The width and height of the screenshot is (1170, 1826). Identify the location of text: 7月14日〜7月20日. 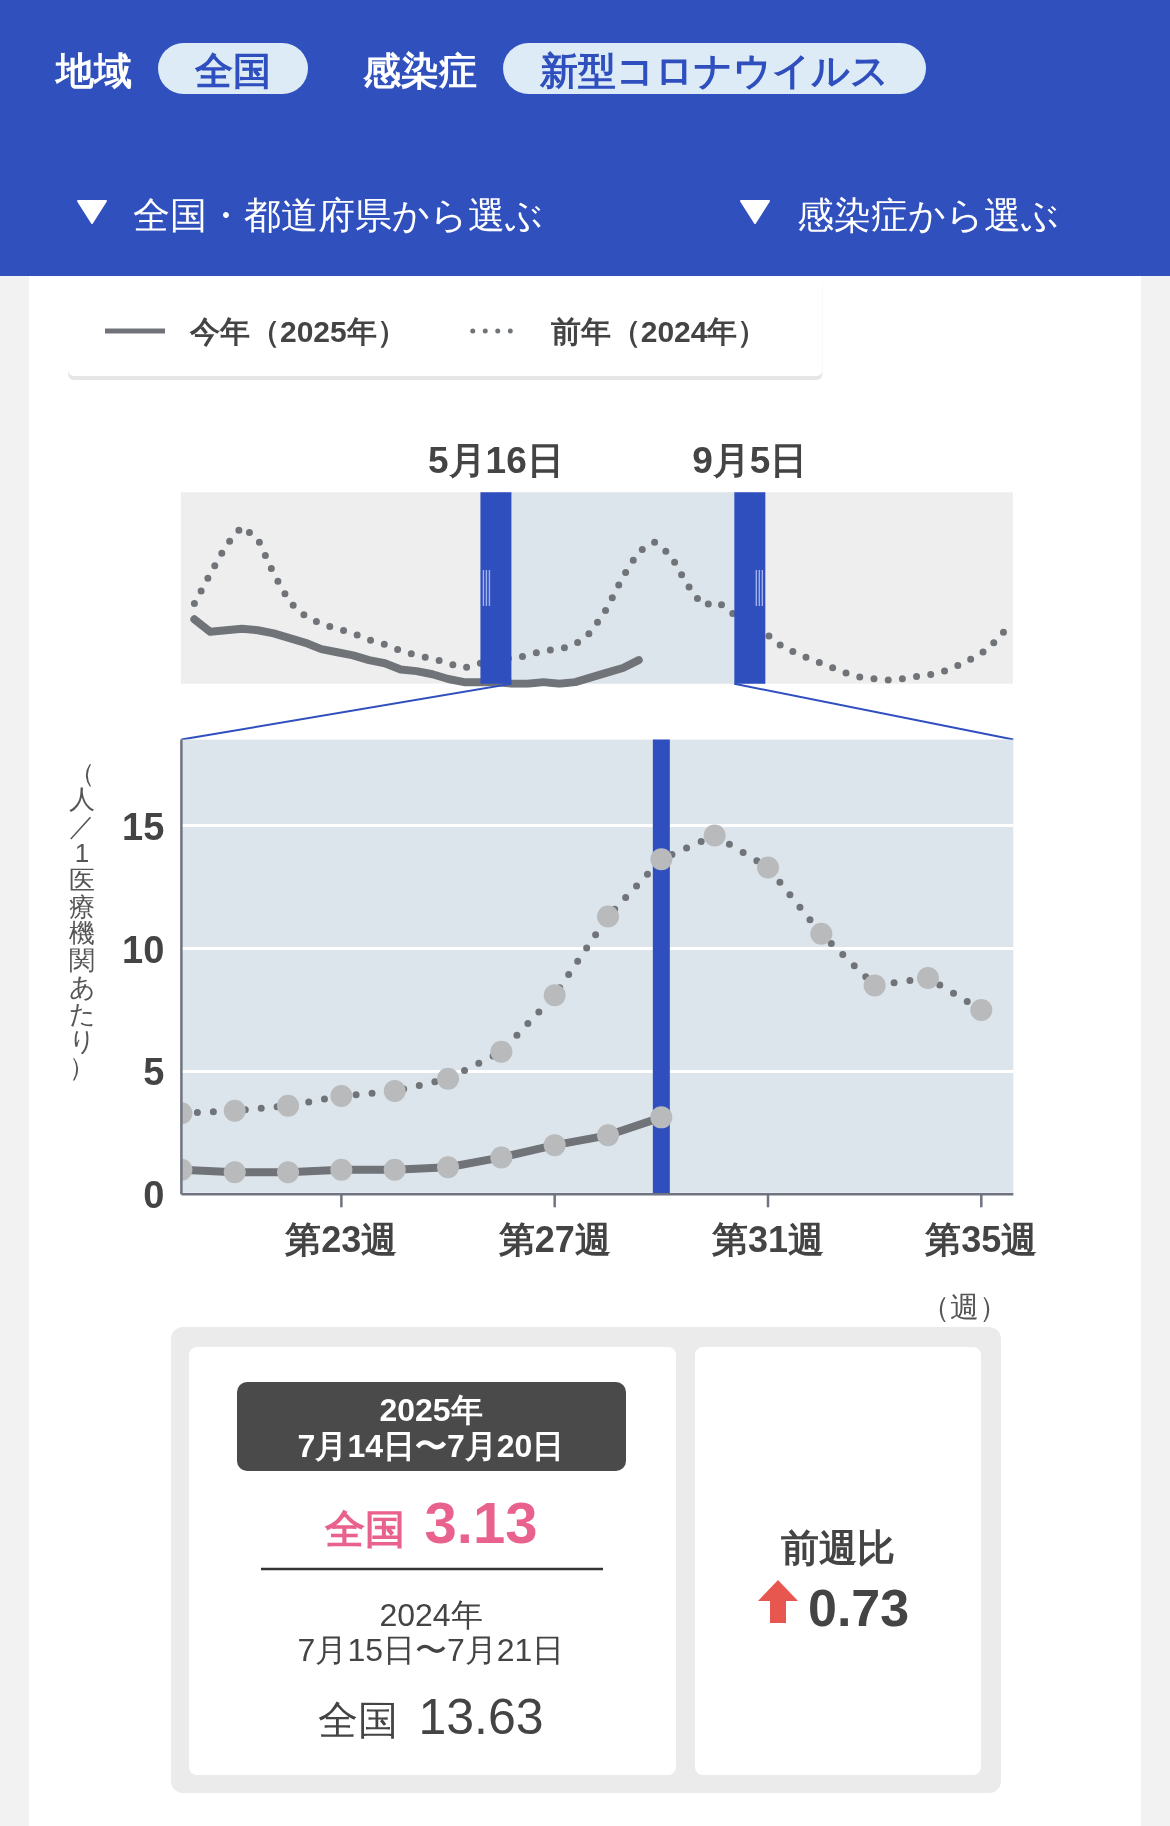
(431, 1446).